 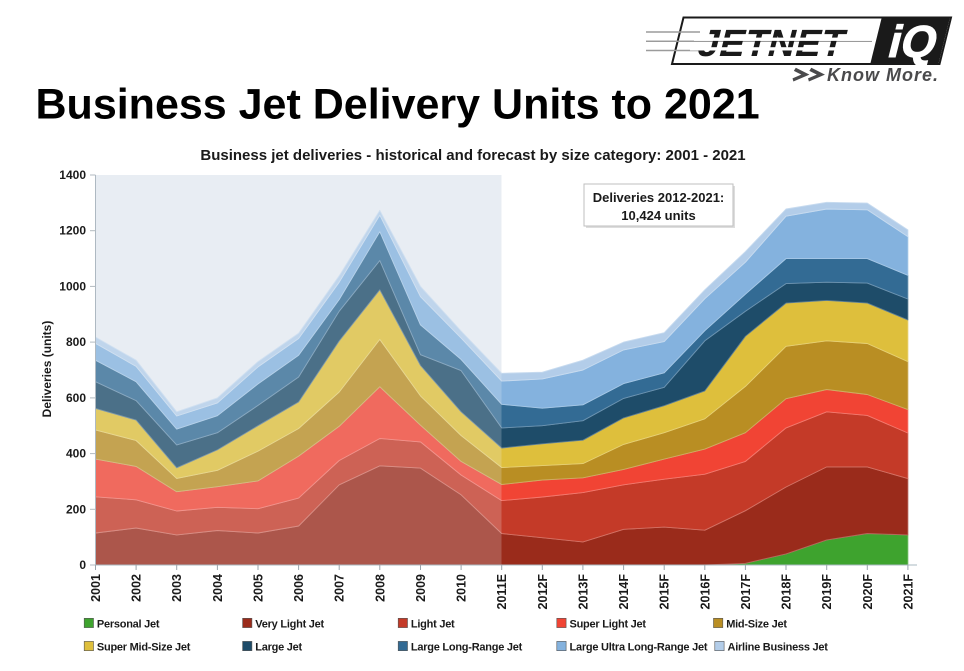 I want to click on svg-text: 600, so click(x=76, y=398).